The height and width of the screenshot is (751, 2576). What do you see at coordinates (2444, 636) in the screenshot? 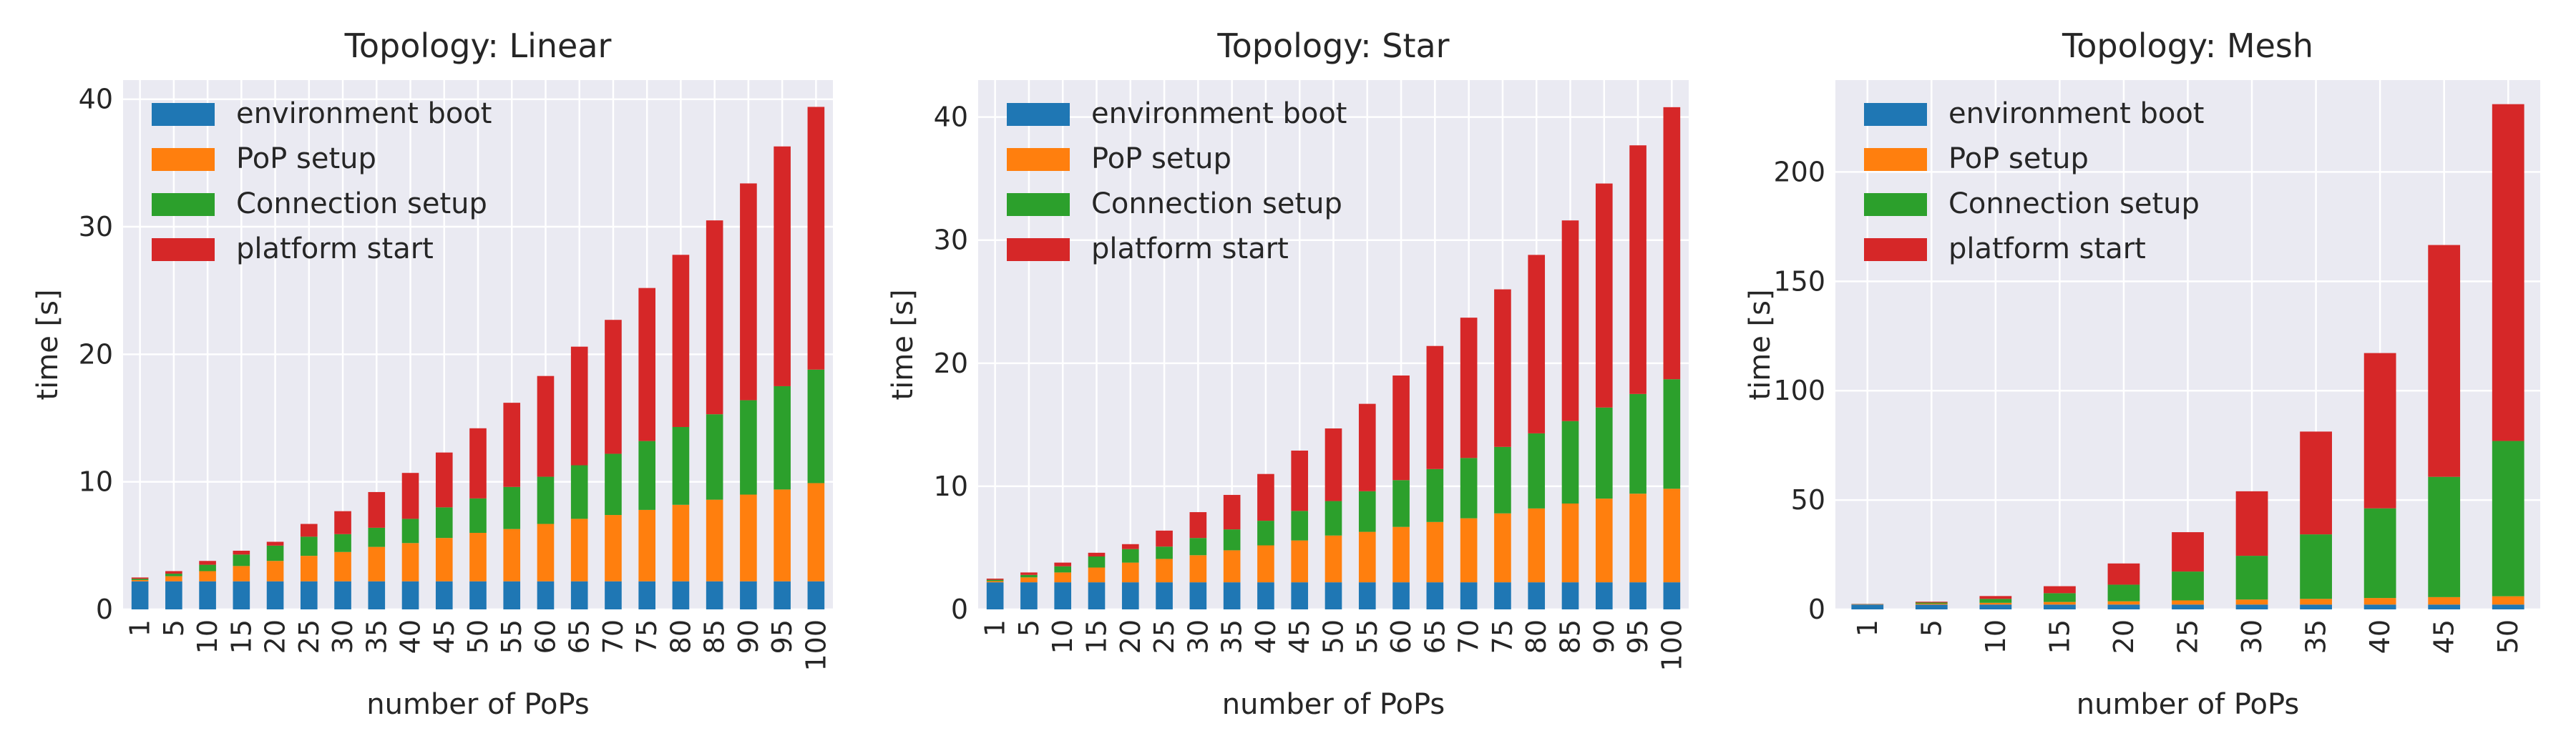
I see `x-tick-label: 45` at bounding box center [2444, 636].